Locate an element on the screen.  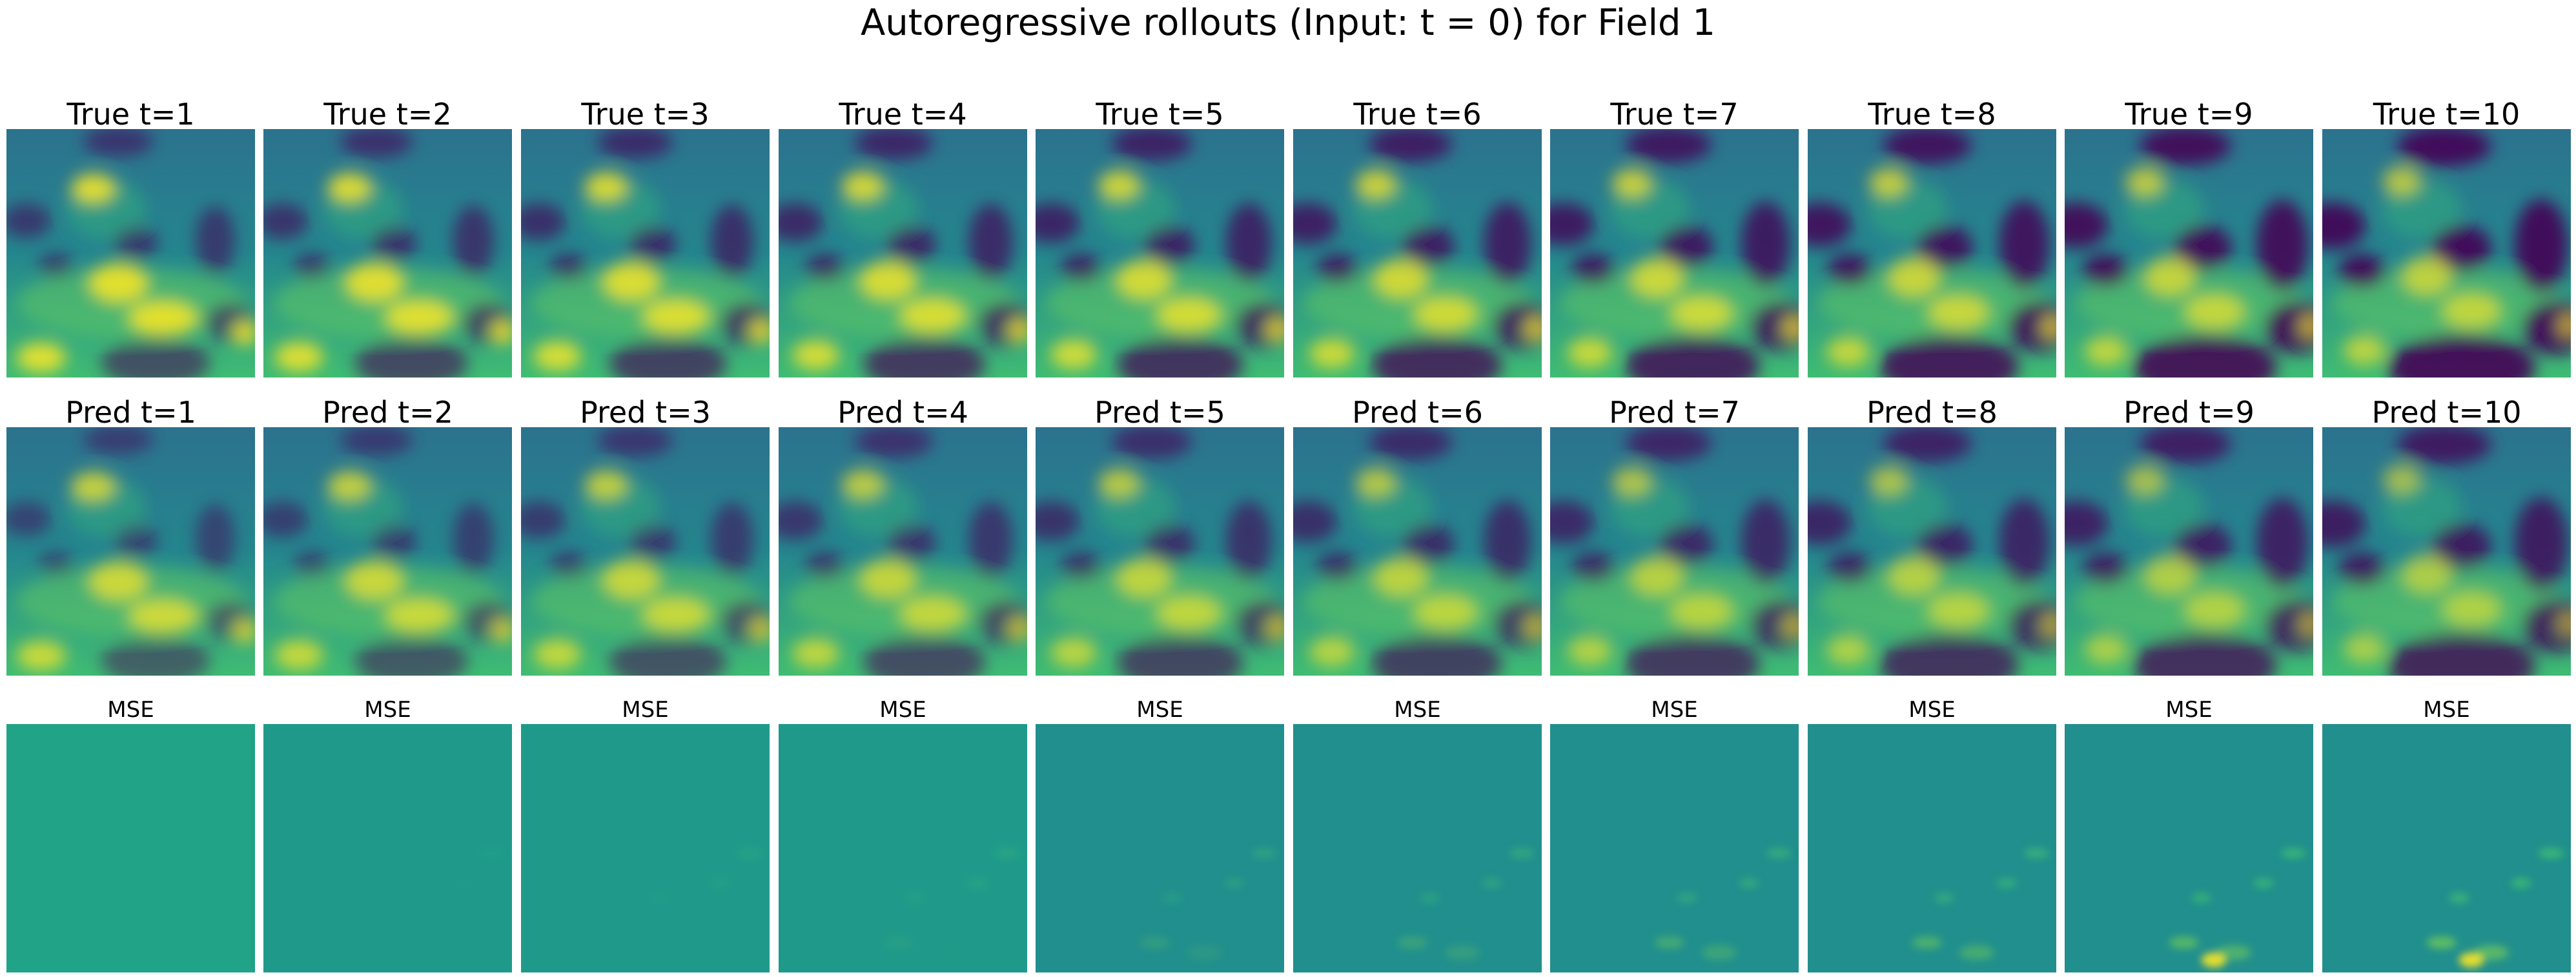
panel-title-true-8: True t=8 is located at coordinates (1932, 114).